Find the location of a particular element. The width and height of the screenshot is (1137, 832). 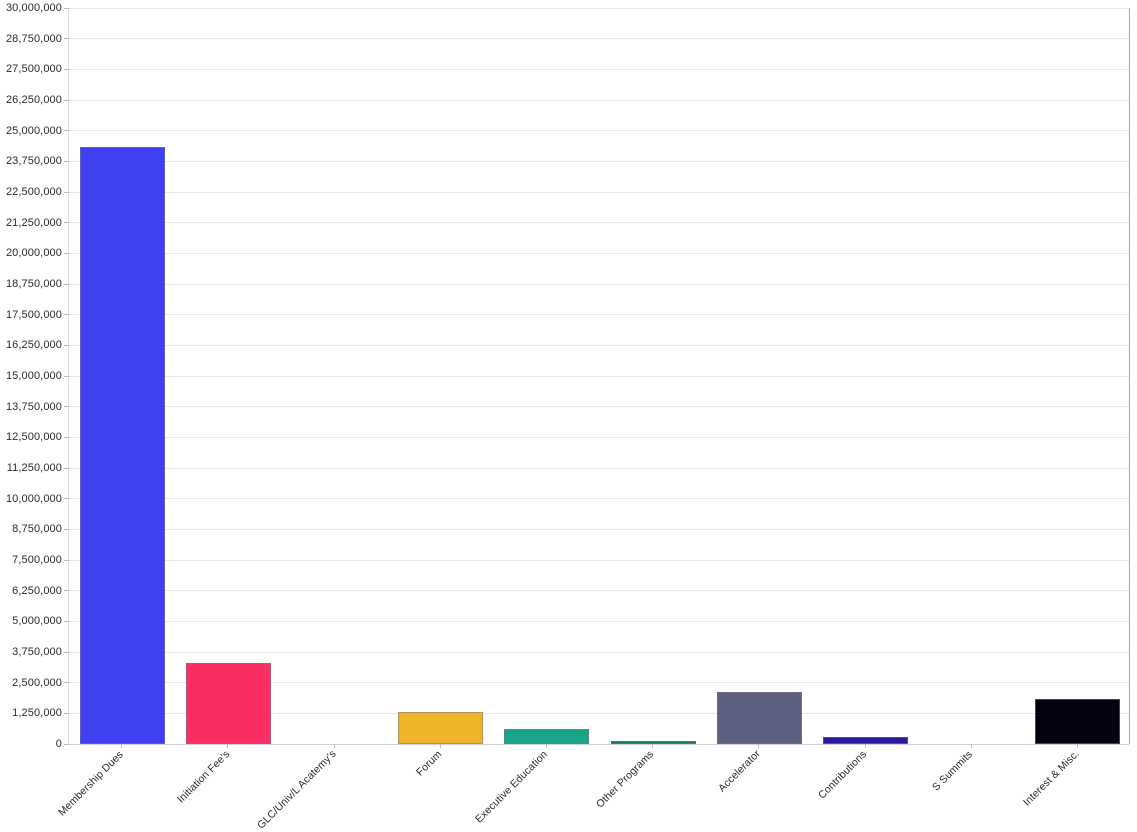

y-axis-tick-label: 15,000,000 is located at coordinates (33, 376).